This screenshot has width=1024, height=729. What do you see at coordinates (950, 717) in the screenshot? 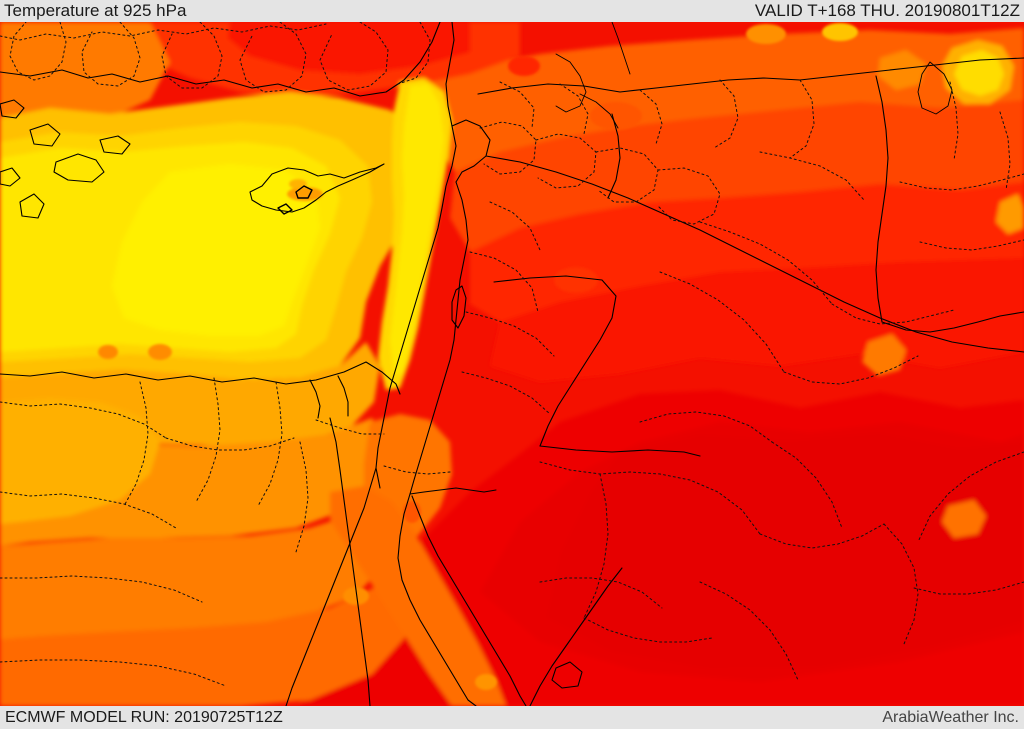
I see `provider-credit: ArabiaWeather Inc.` at bounding box center [950, 717].